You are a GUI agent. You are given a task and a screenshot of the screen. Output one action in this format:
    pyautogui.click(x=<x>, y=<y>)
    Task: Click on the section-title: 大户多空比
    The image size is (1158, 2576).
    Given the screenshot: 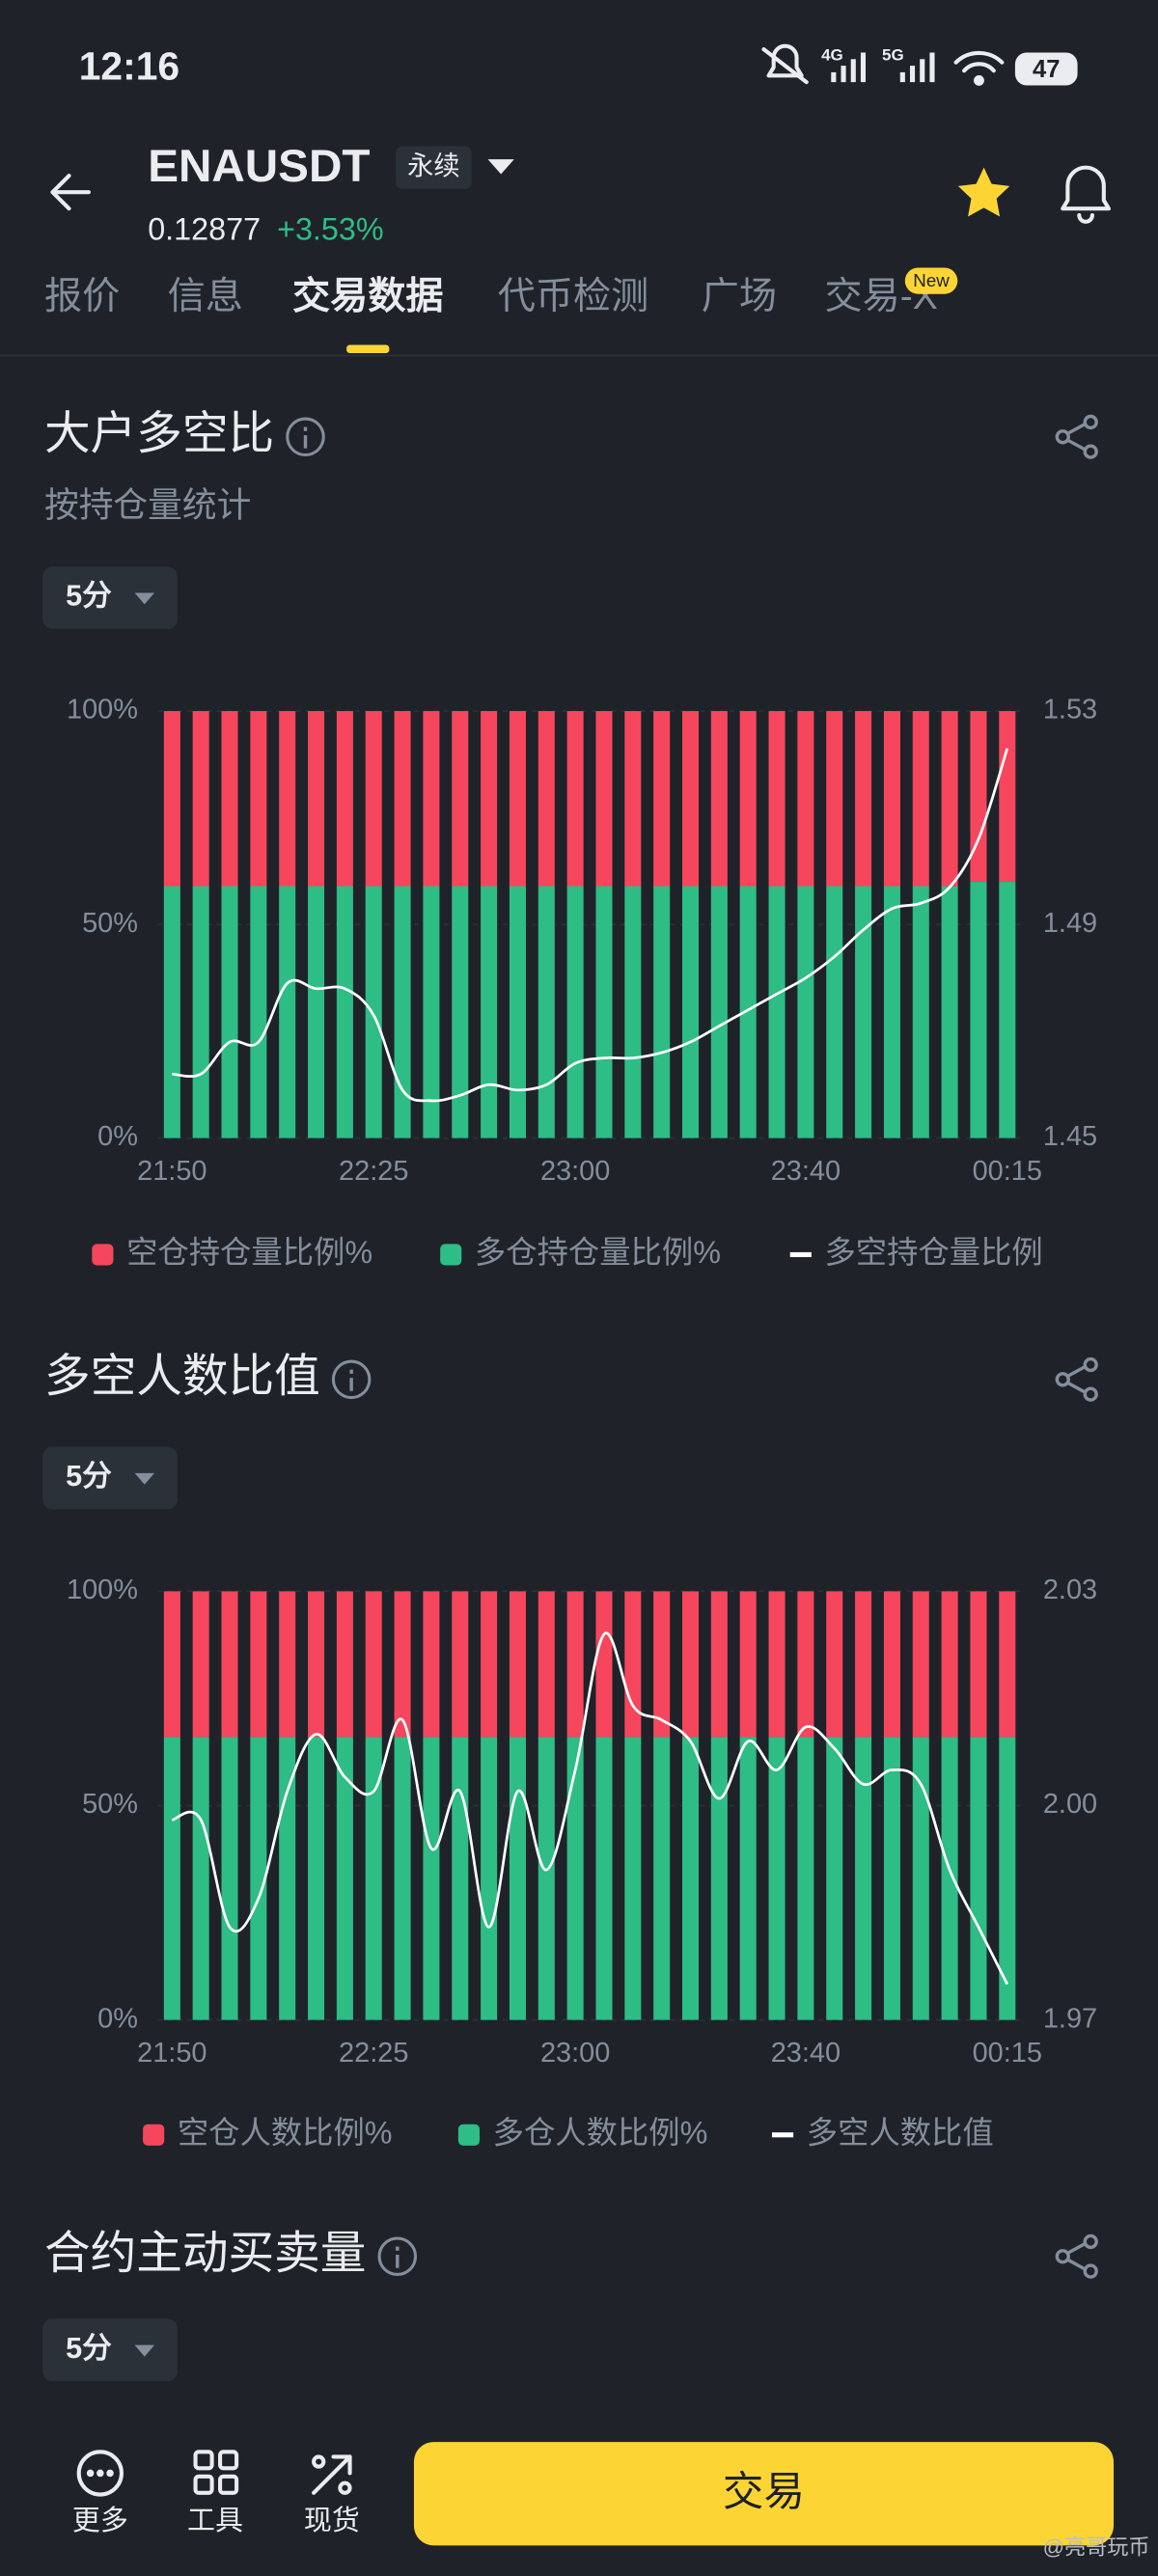 What is the action you would take?
    pyautogui.click(x=159, y=433)
    